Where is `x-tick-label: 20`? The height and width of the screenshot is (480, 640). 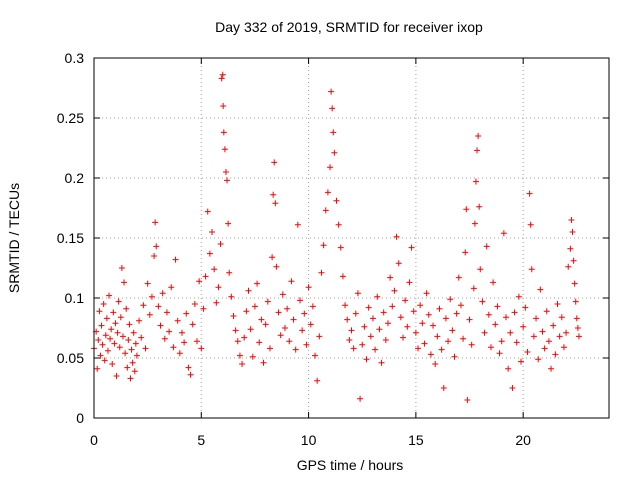 x-tick-label: 20 is located at coordinates (523, 440).